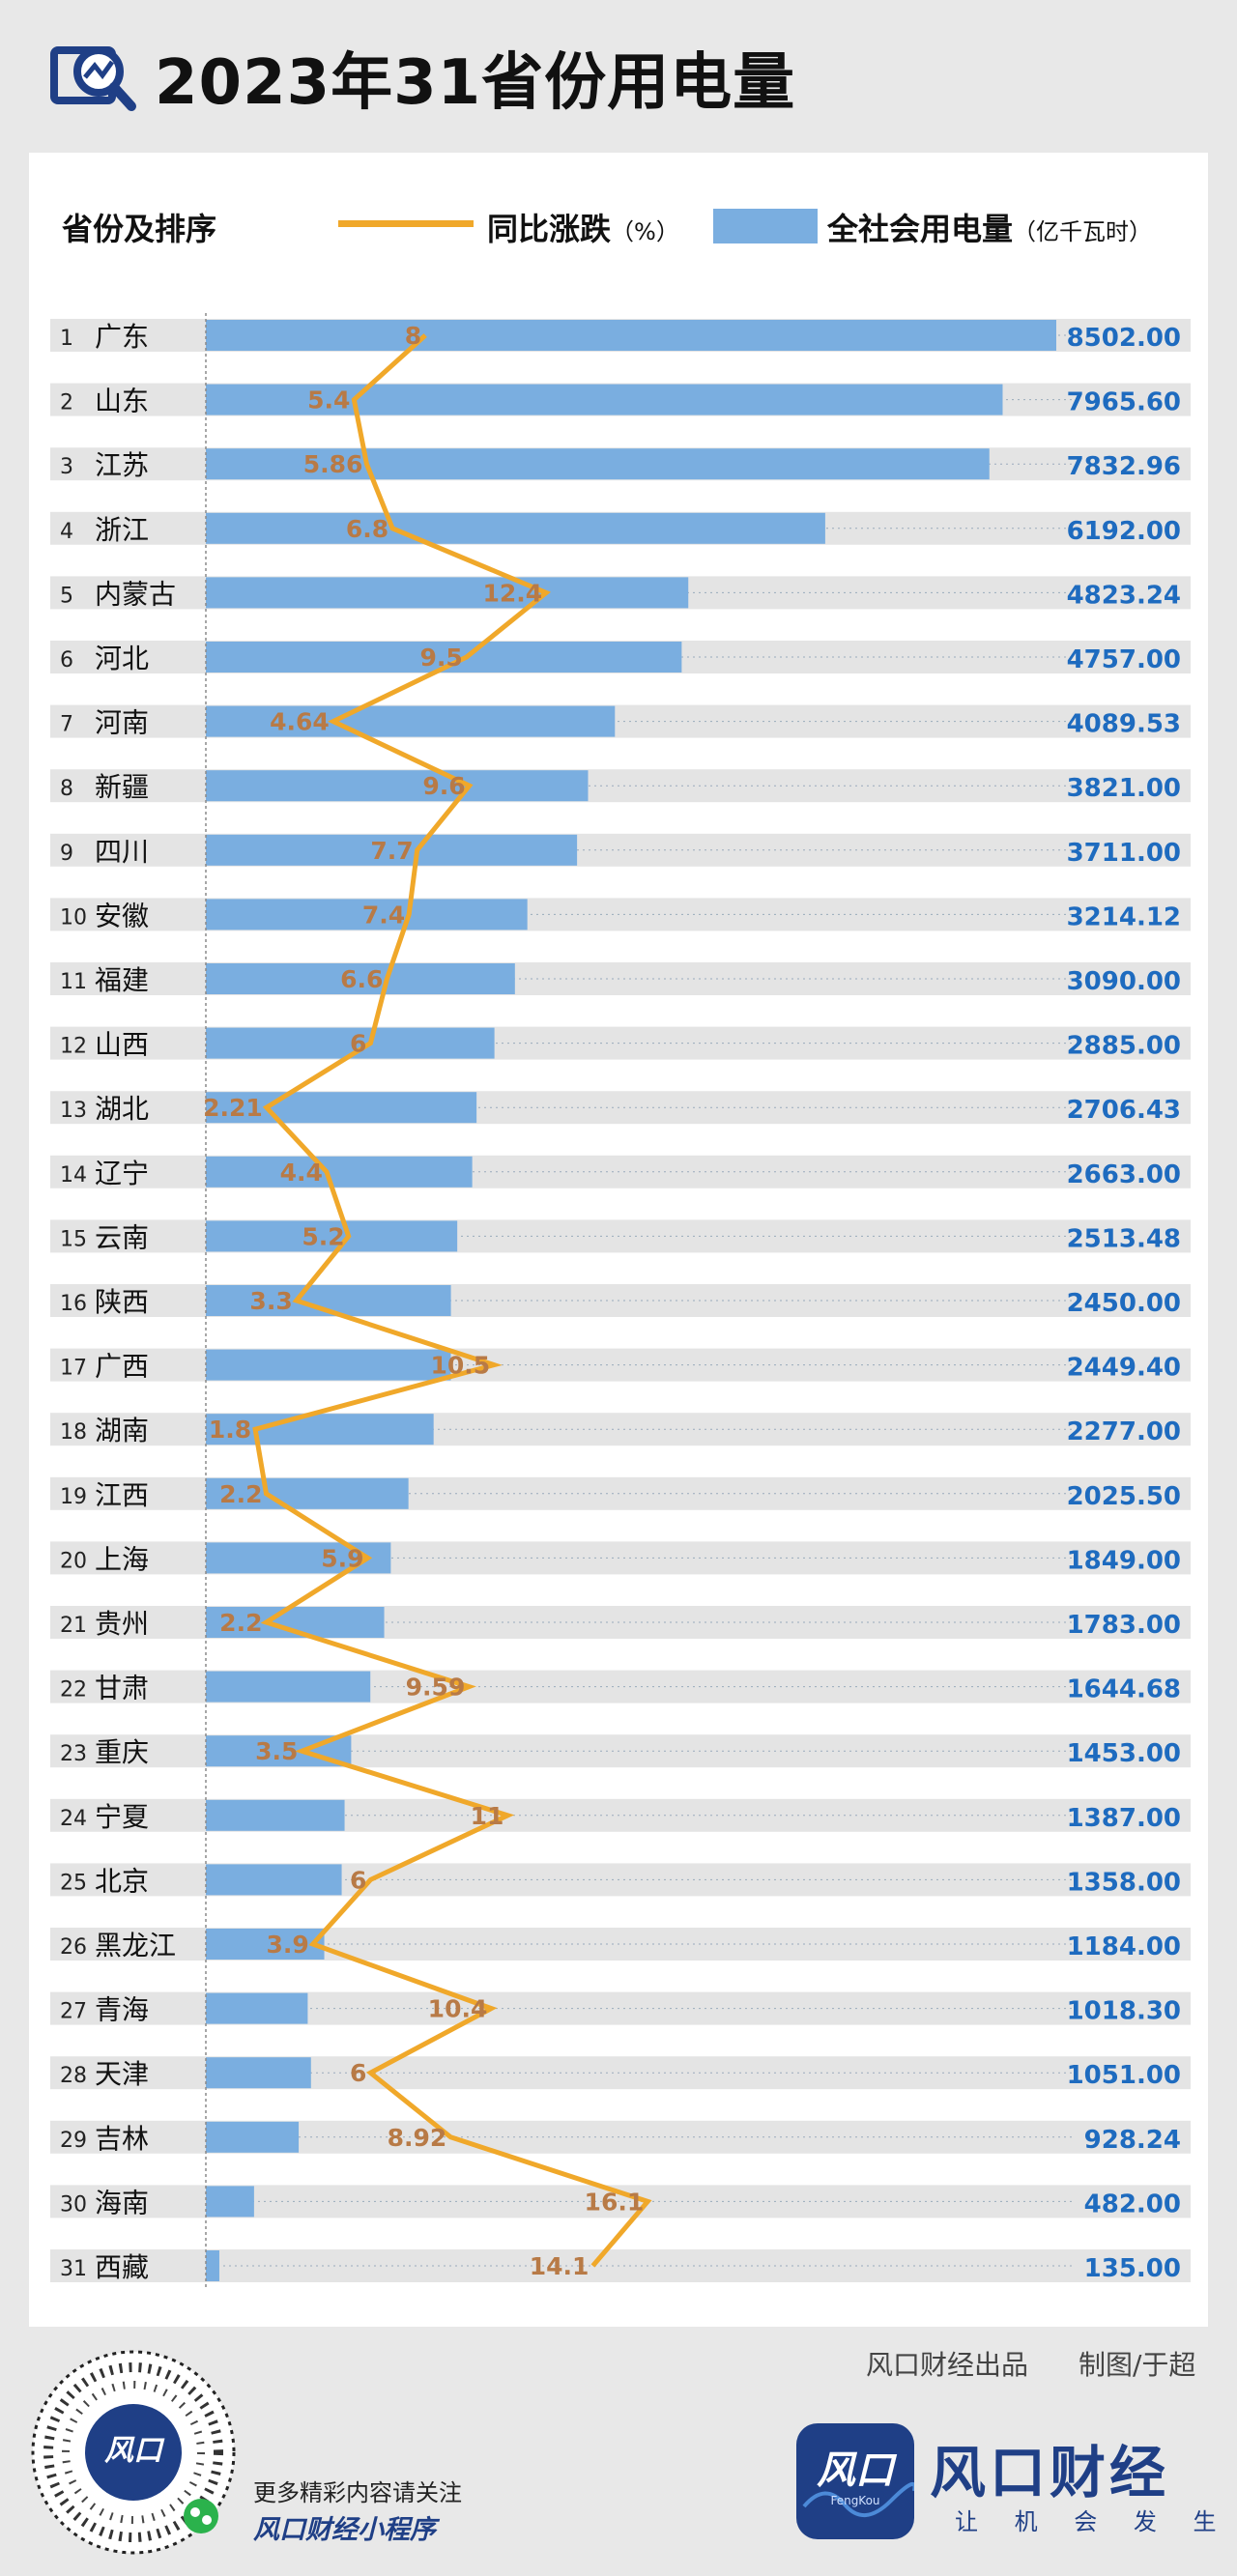 The width and height of the screenshot is (1237, 2576). What do you see at coordinates (67, 596) in the screenshot?
I see `rank-label: 5` at bounding box center [67, 596].